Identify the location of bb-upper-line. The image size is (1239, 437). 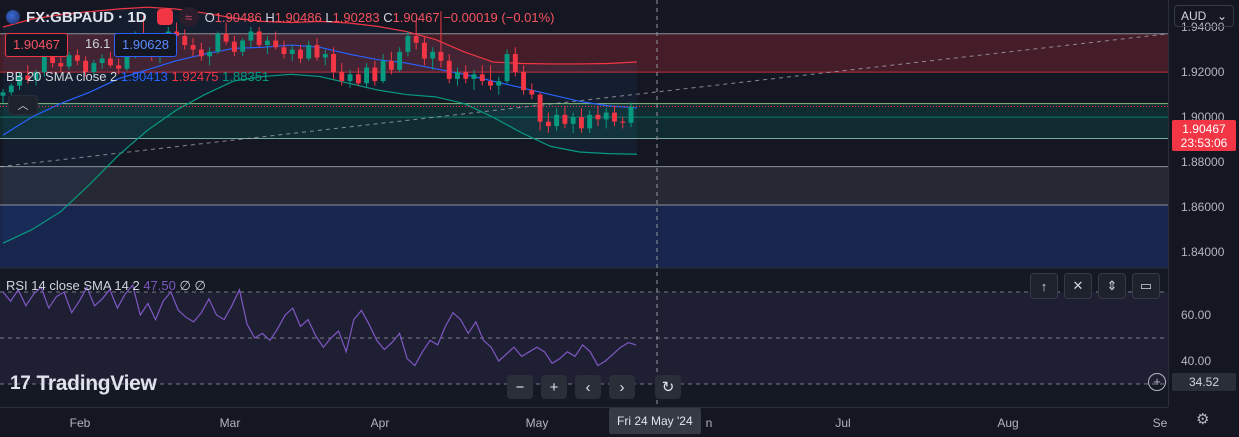
(320, 35).